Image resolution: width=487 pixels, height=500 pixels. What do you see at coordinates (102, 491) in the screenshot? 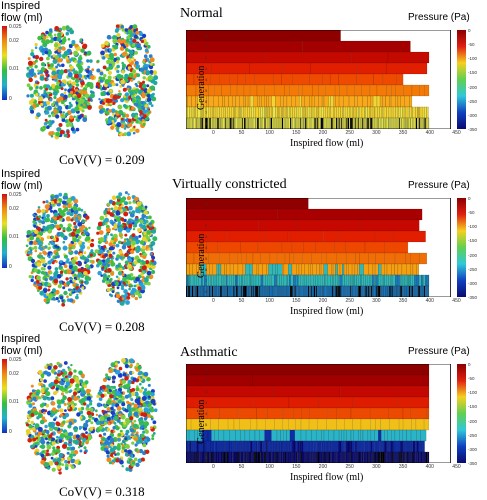
I see `cov-label: CoV(V) = 0.318` at bounding box center [102, 491].